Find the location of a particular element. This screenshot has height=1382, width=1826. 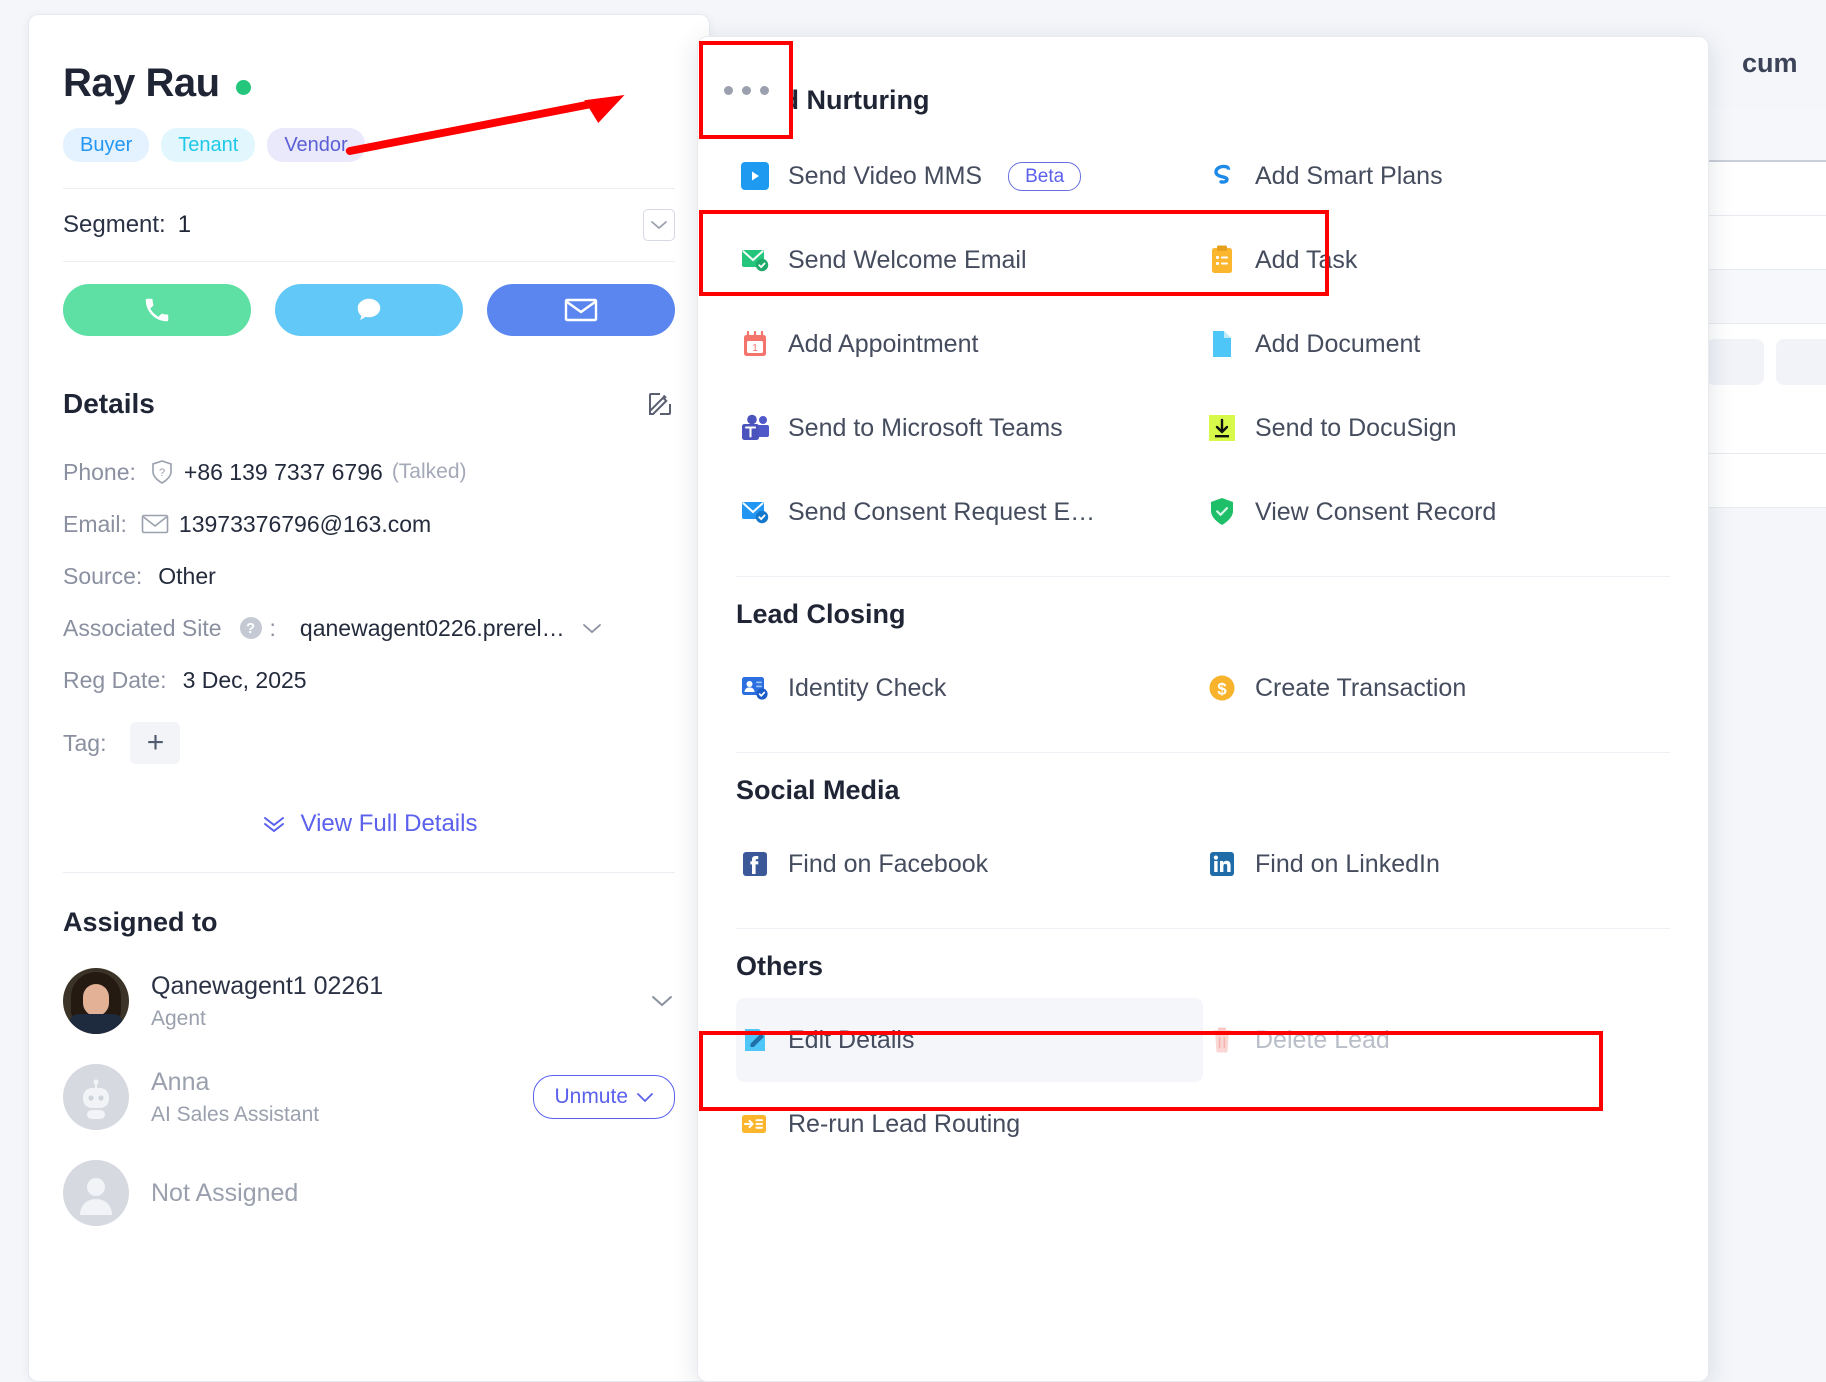

segment-row: Segment: 1 is located at coordinates (369, 225).